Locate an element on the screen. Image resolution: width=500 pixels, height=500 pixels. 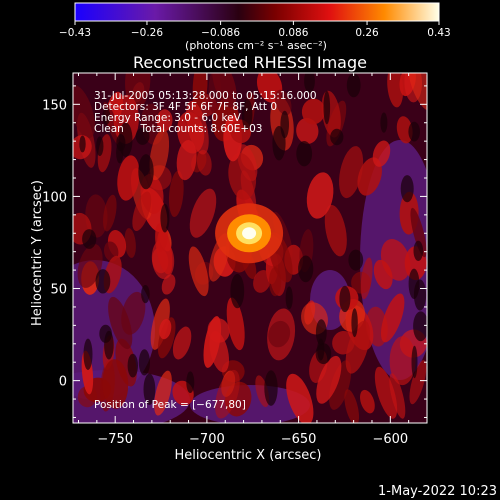
y-tick-label: 150 is located at coordinates (54, 105).